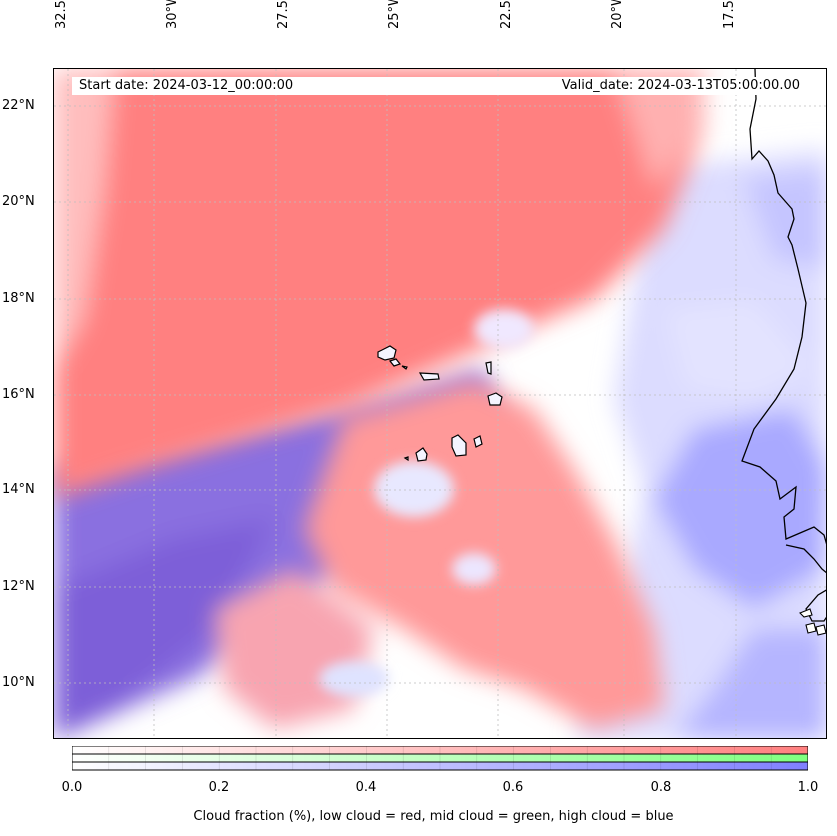 This screenshot has width=837, height=836. What do you see at coordinates (808, 787) in the screenshot?
I see `colorbar-tick-1-0: 1.0` at bounding box center [808, 787].